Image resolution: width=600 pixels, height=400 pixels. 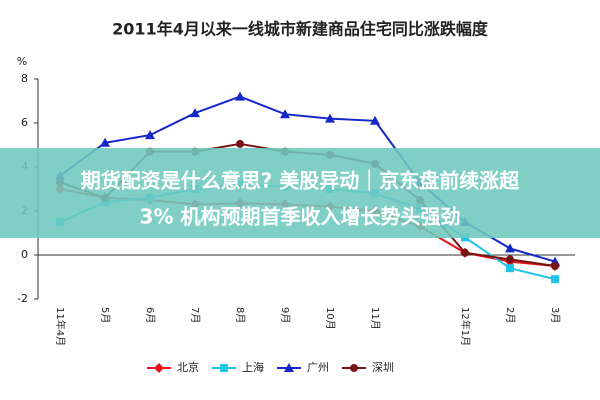 What do you see at coordinates (150, 315) in the screenshot?
I see `x-tick-label: 6月` at bounding box center [150, 315].